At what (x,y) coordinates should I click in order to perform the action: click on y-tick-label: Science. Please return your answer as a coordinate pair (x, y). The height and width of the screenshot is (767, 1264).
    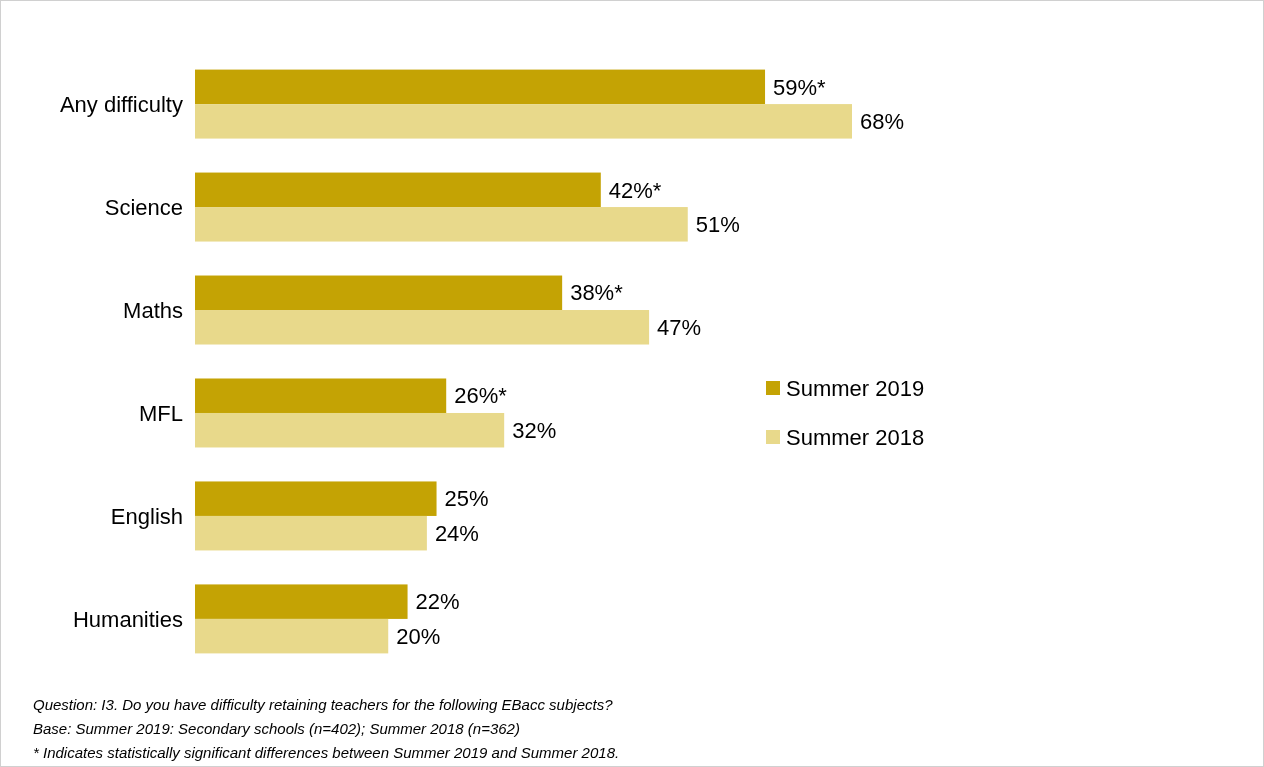
    Looking at the image, I should click on (143, 207).